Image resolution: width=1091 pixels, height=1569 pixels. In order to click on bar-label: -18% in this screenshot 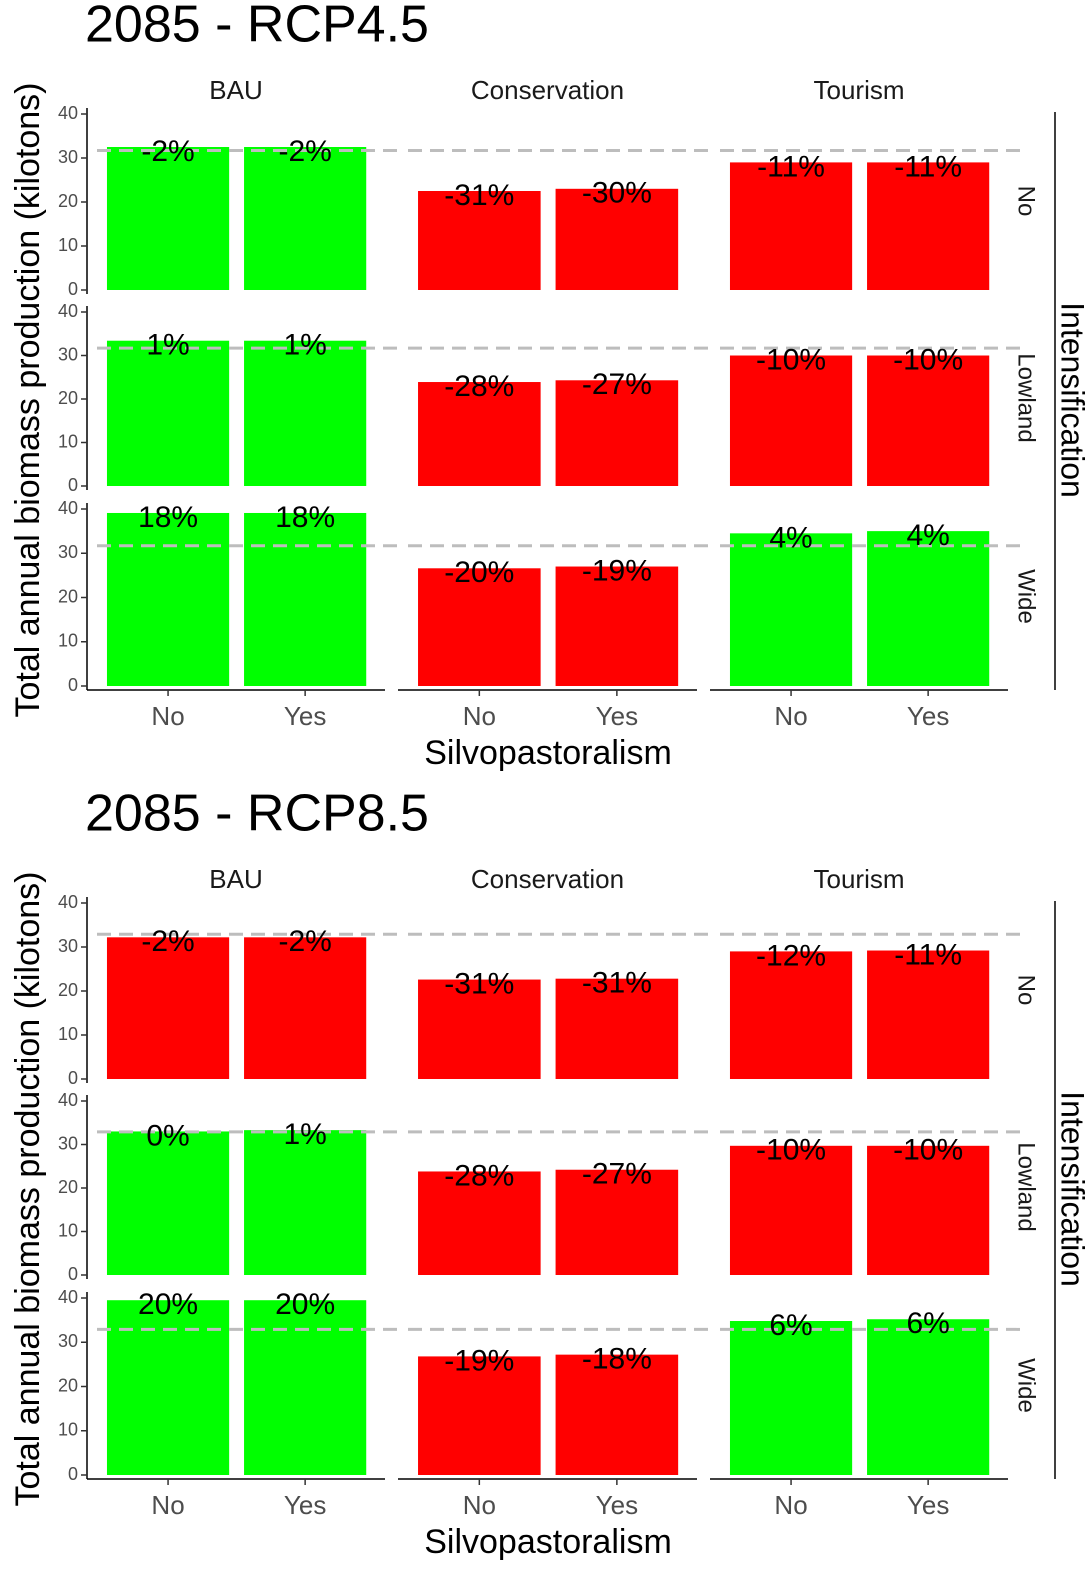, I will do `click(617, 1359)`.